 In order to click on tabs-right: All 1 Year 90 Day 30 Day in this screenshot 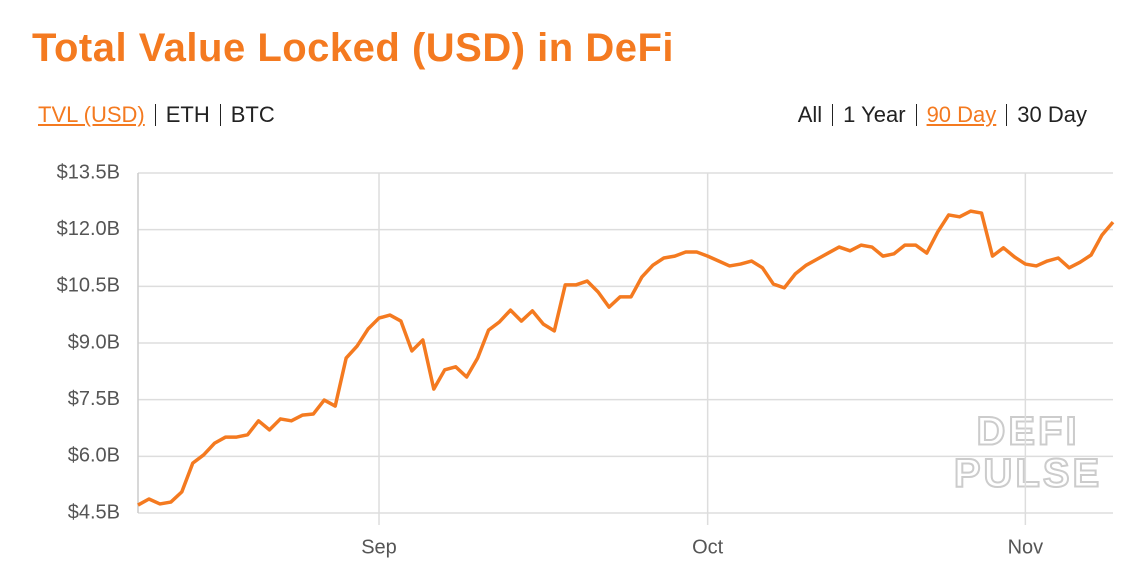, I will do `click(942, 115)`.